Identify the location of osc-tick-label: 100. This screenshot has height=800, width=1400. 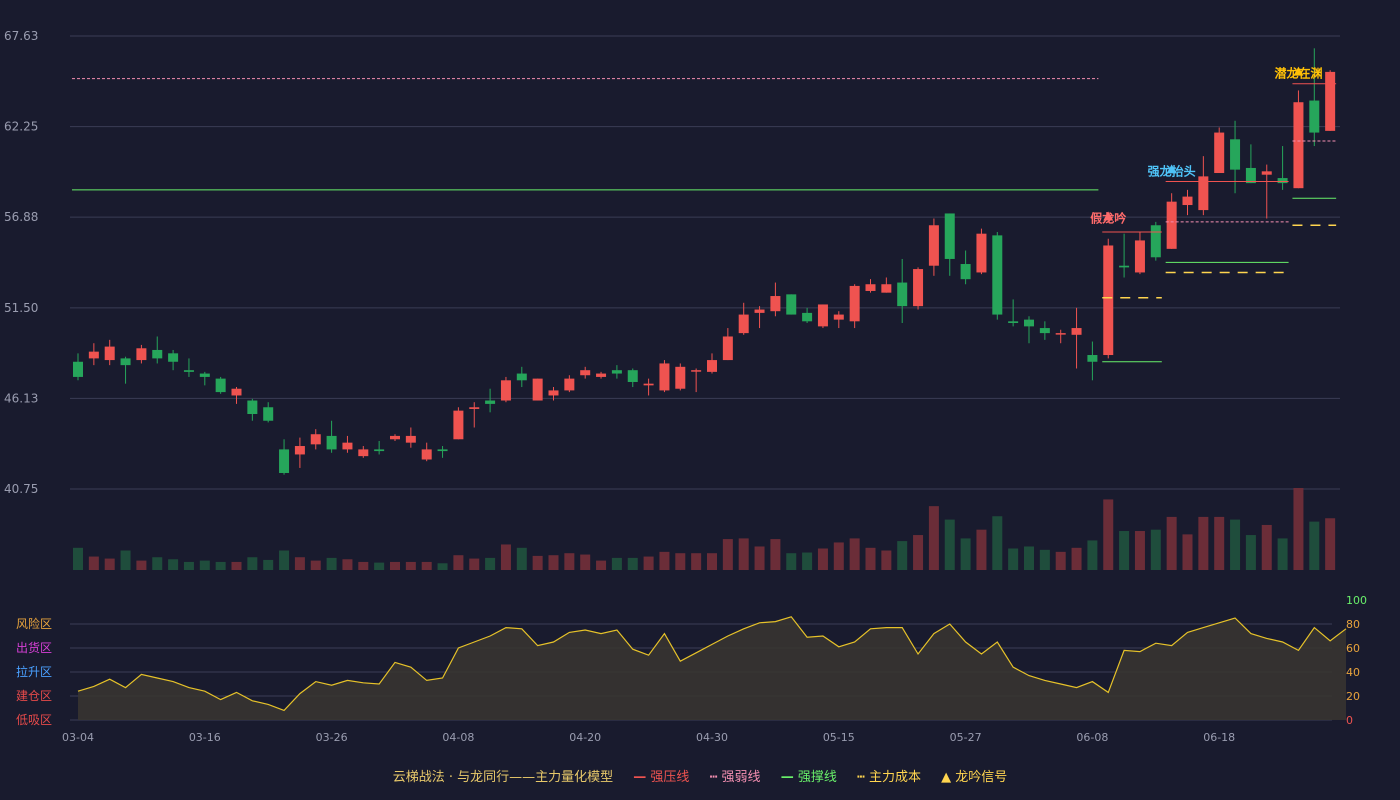
(1356, 600).